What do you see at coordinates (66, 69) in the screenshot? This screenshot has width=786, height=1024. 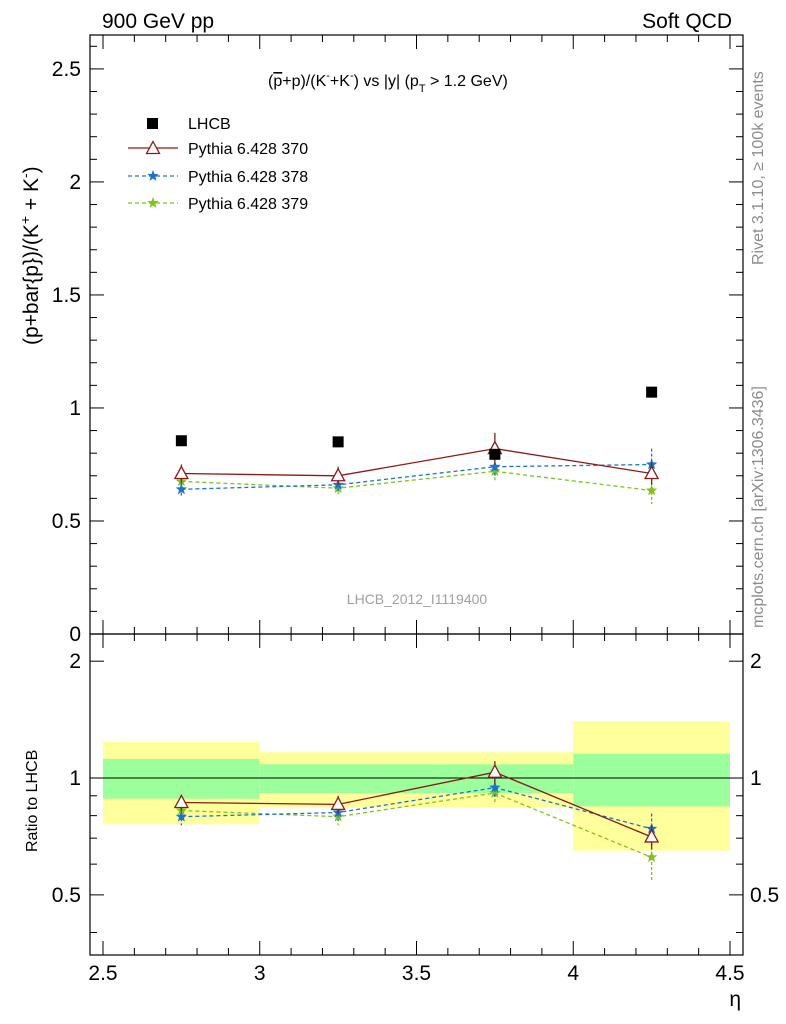 I see `main-y-tick-label: 2.5` at bounding box center [66, 69].